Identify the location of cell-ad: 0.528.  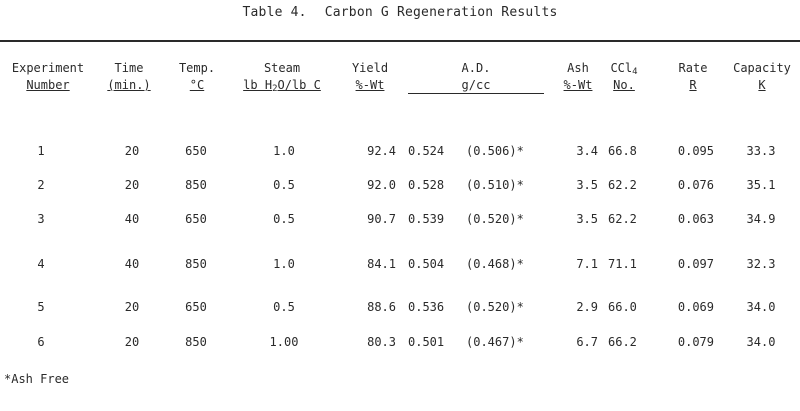
(426, 185).